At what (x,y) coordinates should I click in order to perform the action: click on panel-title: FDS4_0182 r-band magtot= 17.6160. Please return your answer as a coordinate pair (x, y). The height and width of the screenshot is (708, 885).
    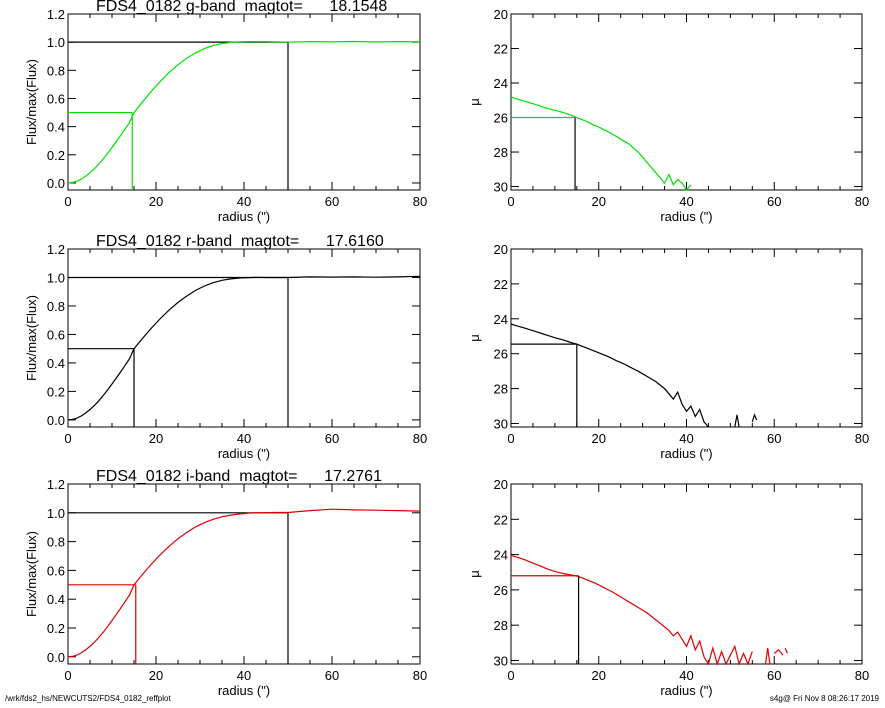
    Looking at the image, I should click on (240, 241).